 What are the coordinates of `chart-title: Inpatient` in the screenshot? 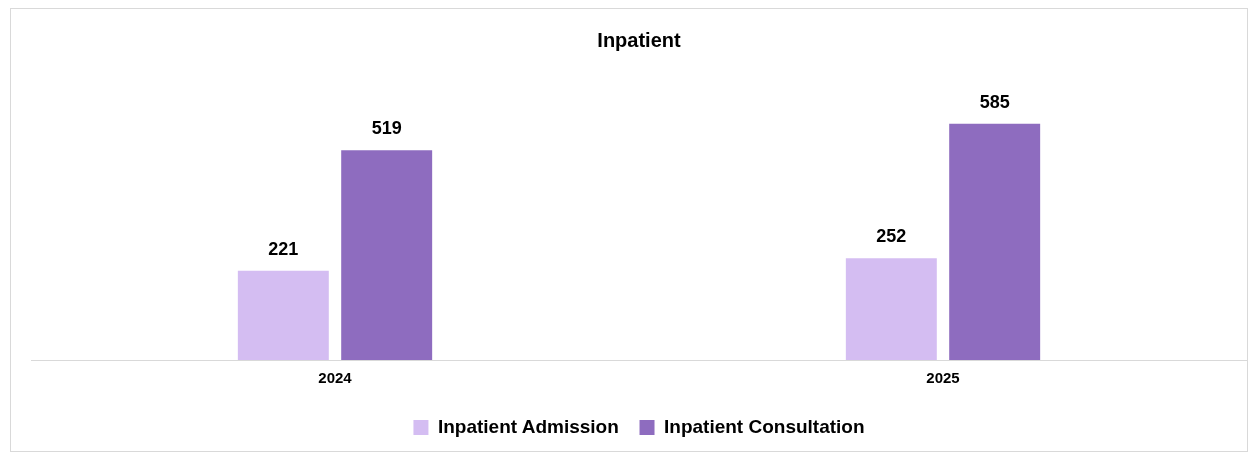 It's located at (639, 39).